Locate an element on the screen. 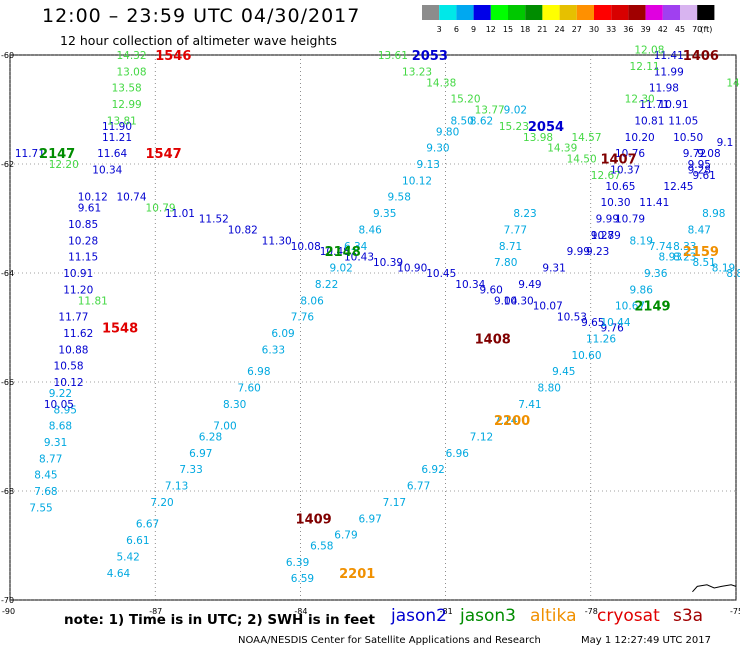  wave-height-label: 7.13 is located at coordinates (176, 487).